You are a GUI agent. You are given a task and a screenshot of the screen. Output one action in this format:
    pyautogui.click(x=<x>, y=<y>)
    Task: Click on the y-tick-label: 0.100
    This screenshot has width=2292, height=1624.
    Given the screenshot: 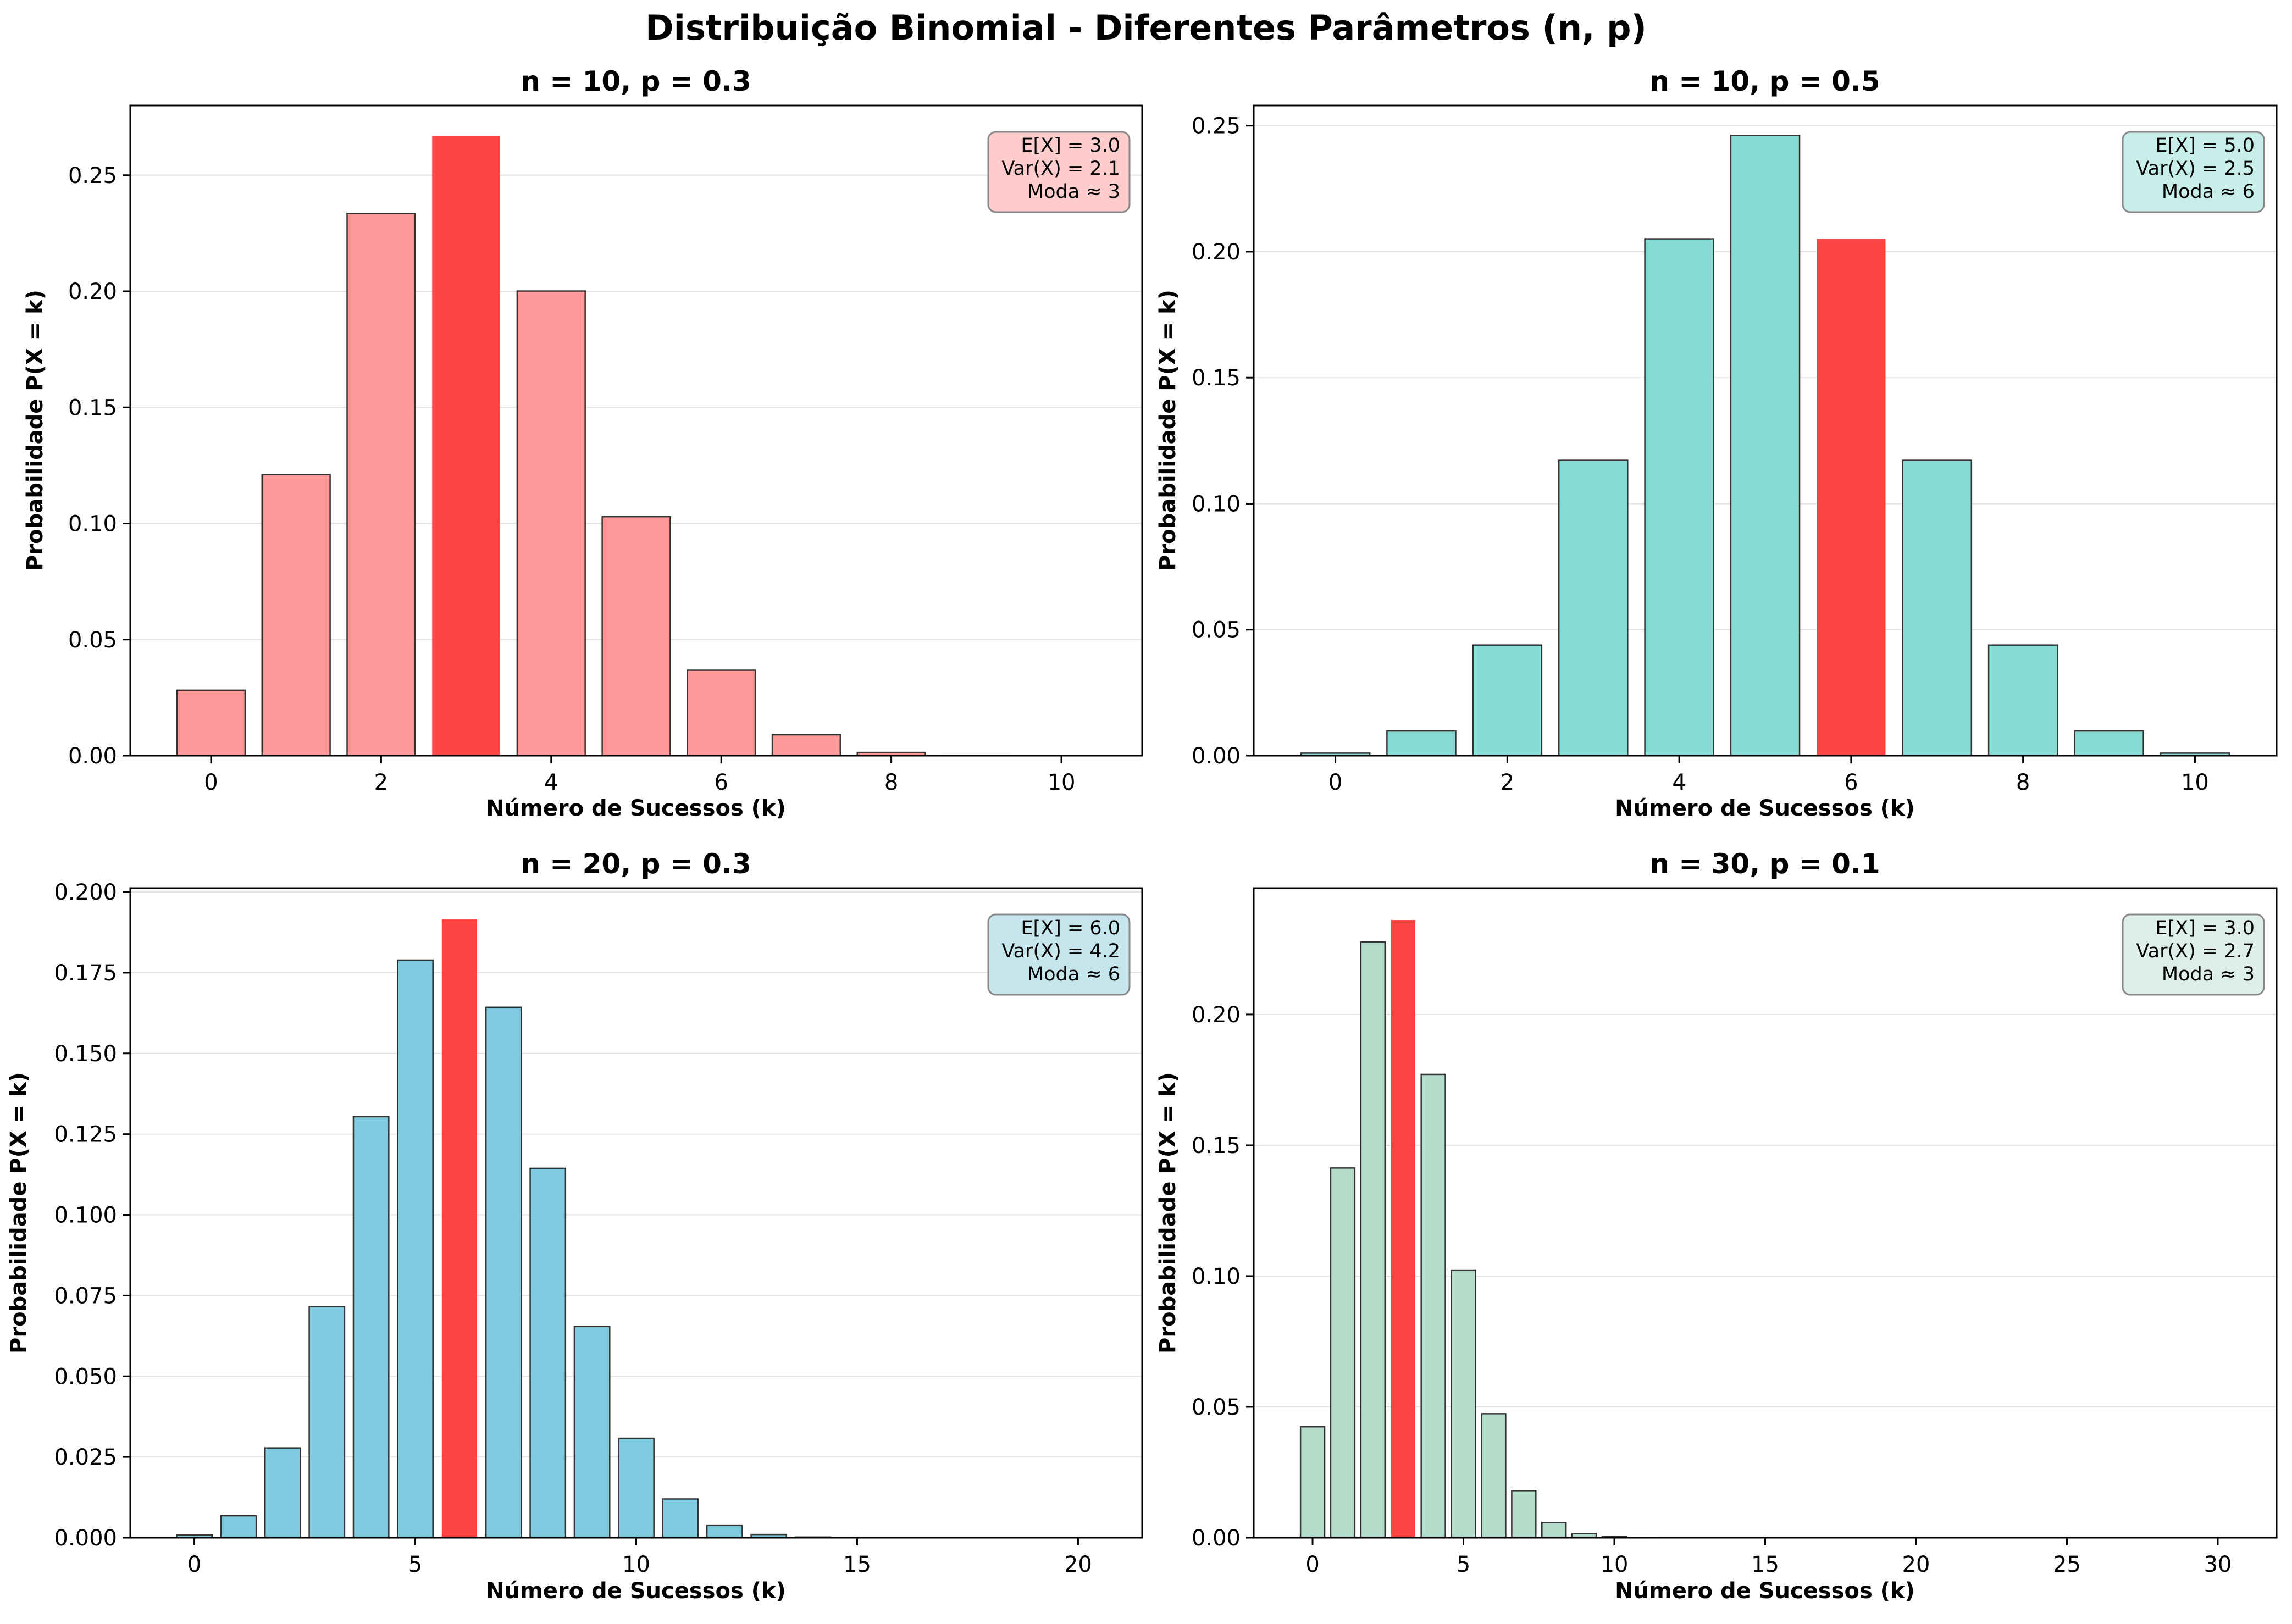 What is the action you would take?
    pyautogui.click(x=85, y=1215)
    